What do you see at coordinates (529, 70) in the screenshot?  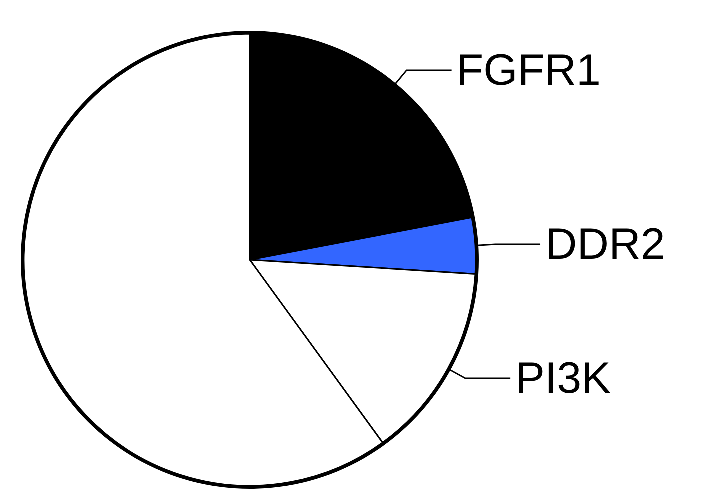 I see `slice-label: FGFR1` at bounding box center [529, 70].